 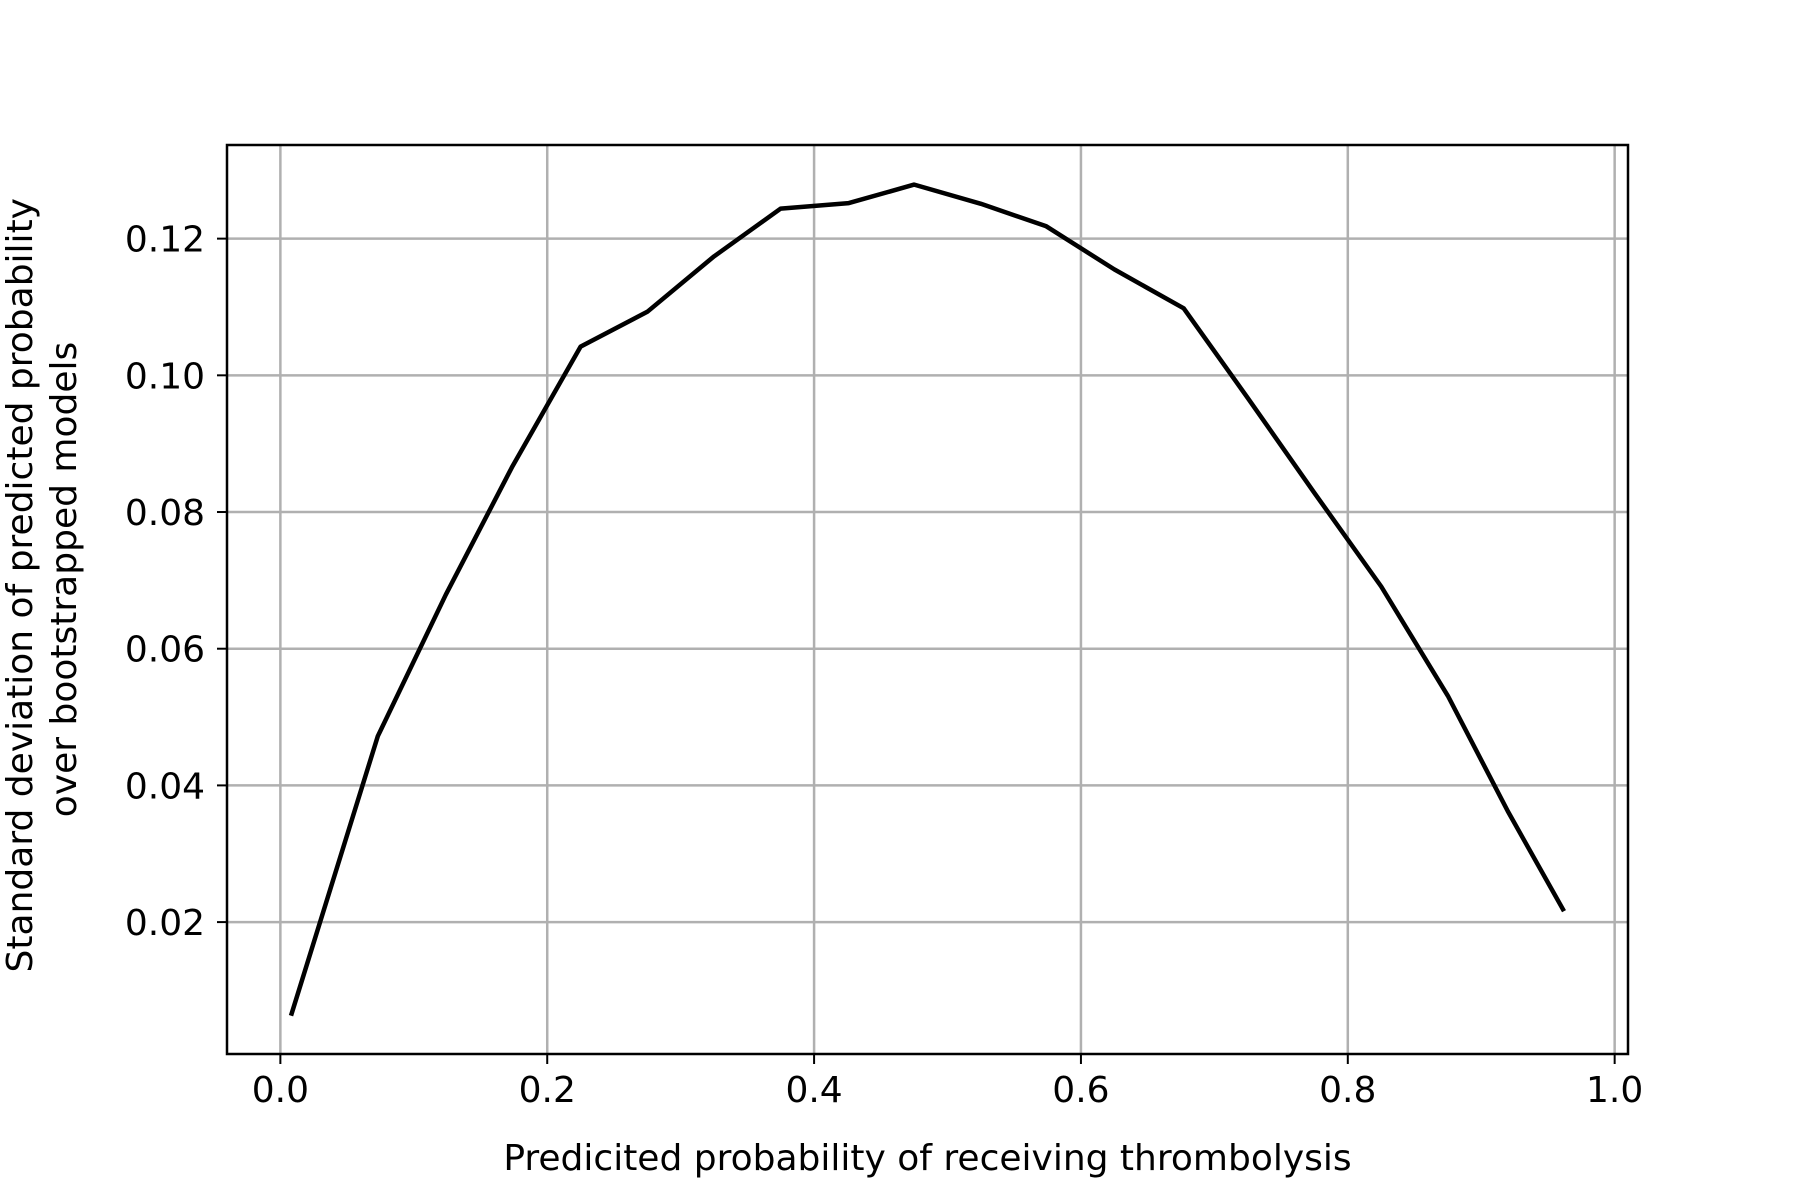 I want to click on x-tick-label: 1.0, so click(x=1614, y=1090).